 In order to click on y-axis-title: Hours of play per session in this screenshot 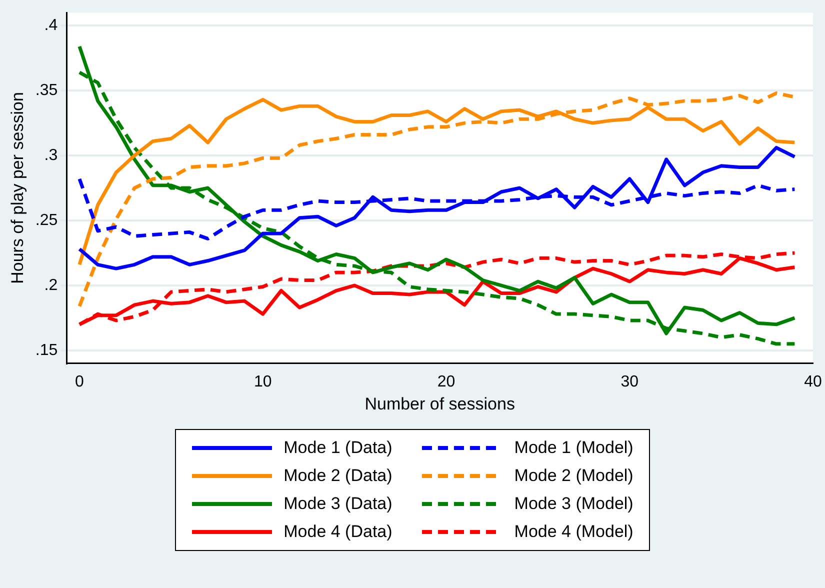, I will do `click(17, 188)`.